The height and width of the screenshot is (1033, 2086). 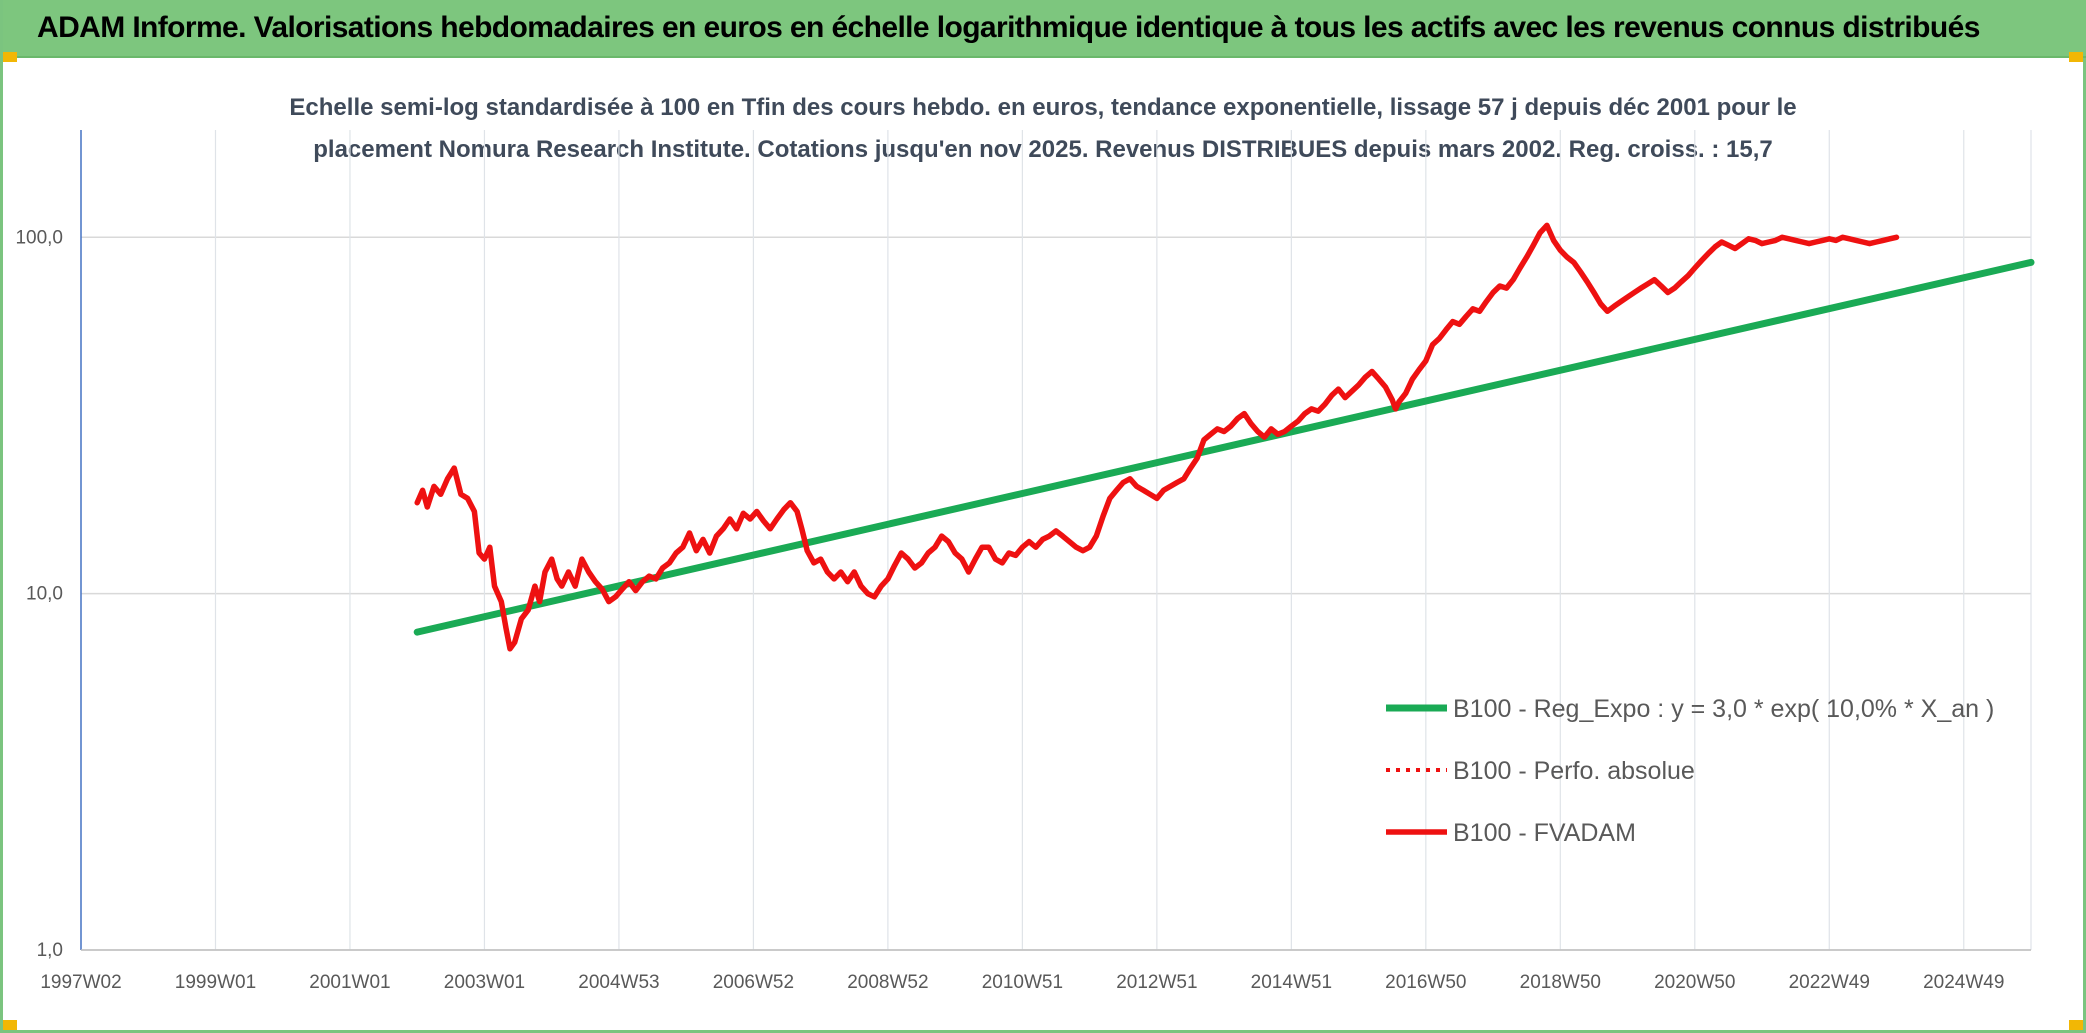 I want to click on x-tick-label: 2012W51, so click(x=1156, y=982).